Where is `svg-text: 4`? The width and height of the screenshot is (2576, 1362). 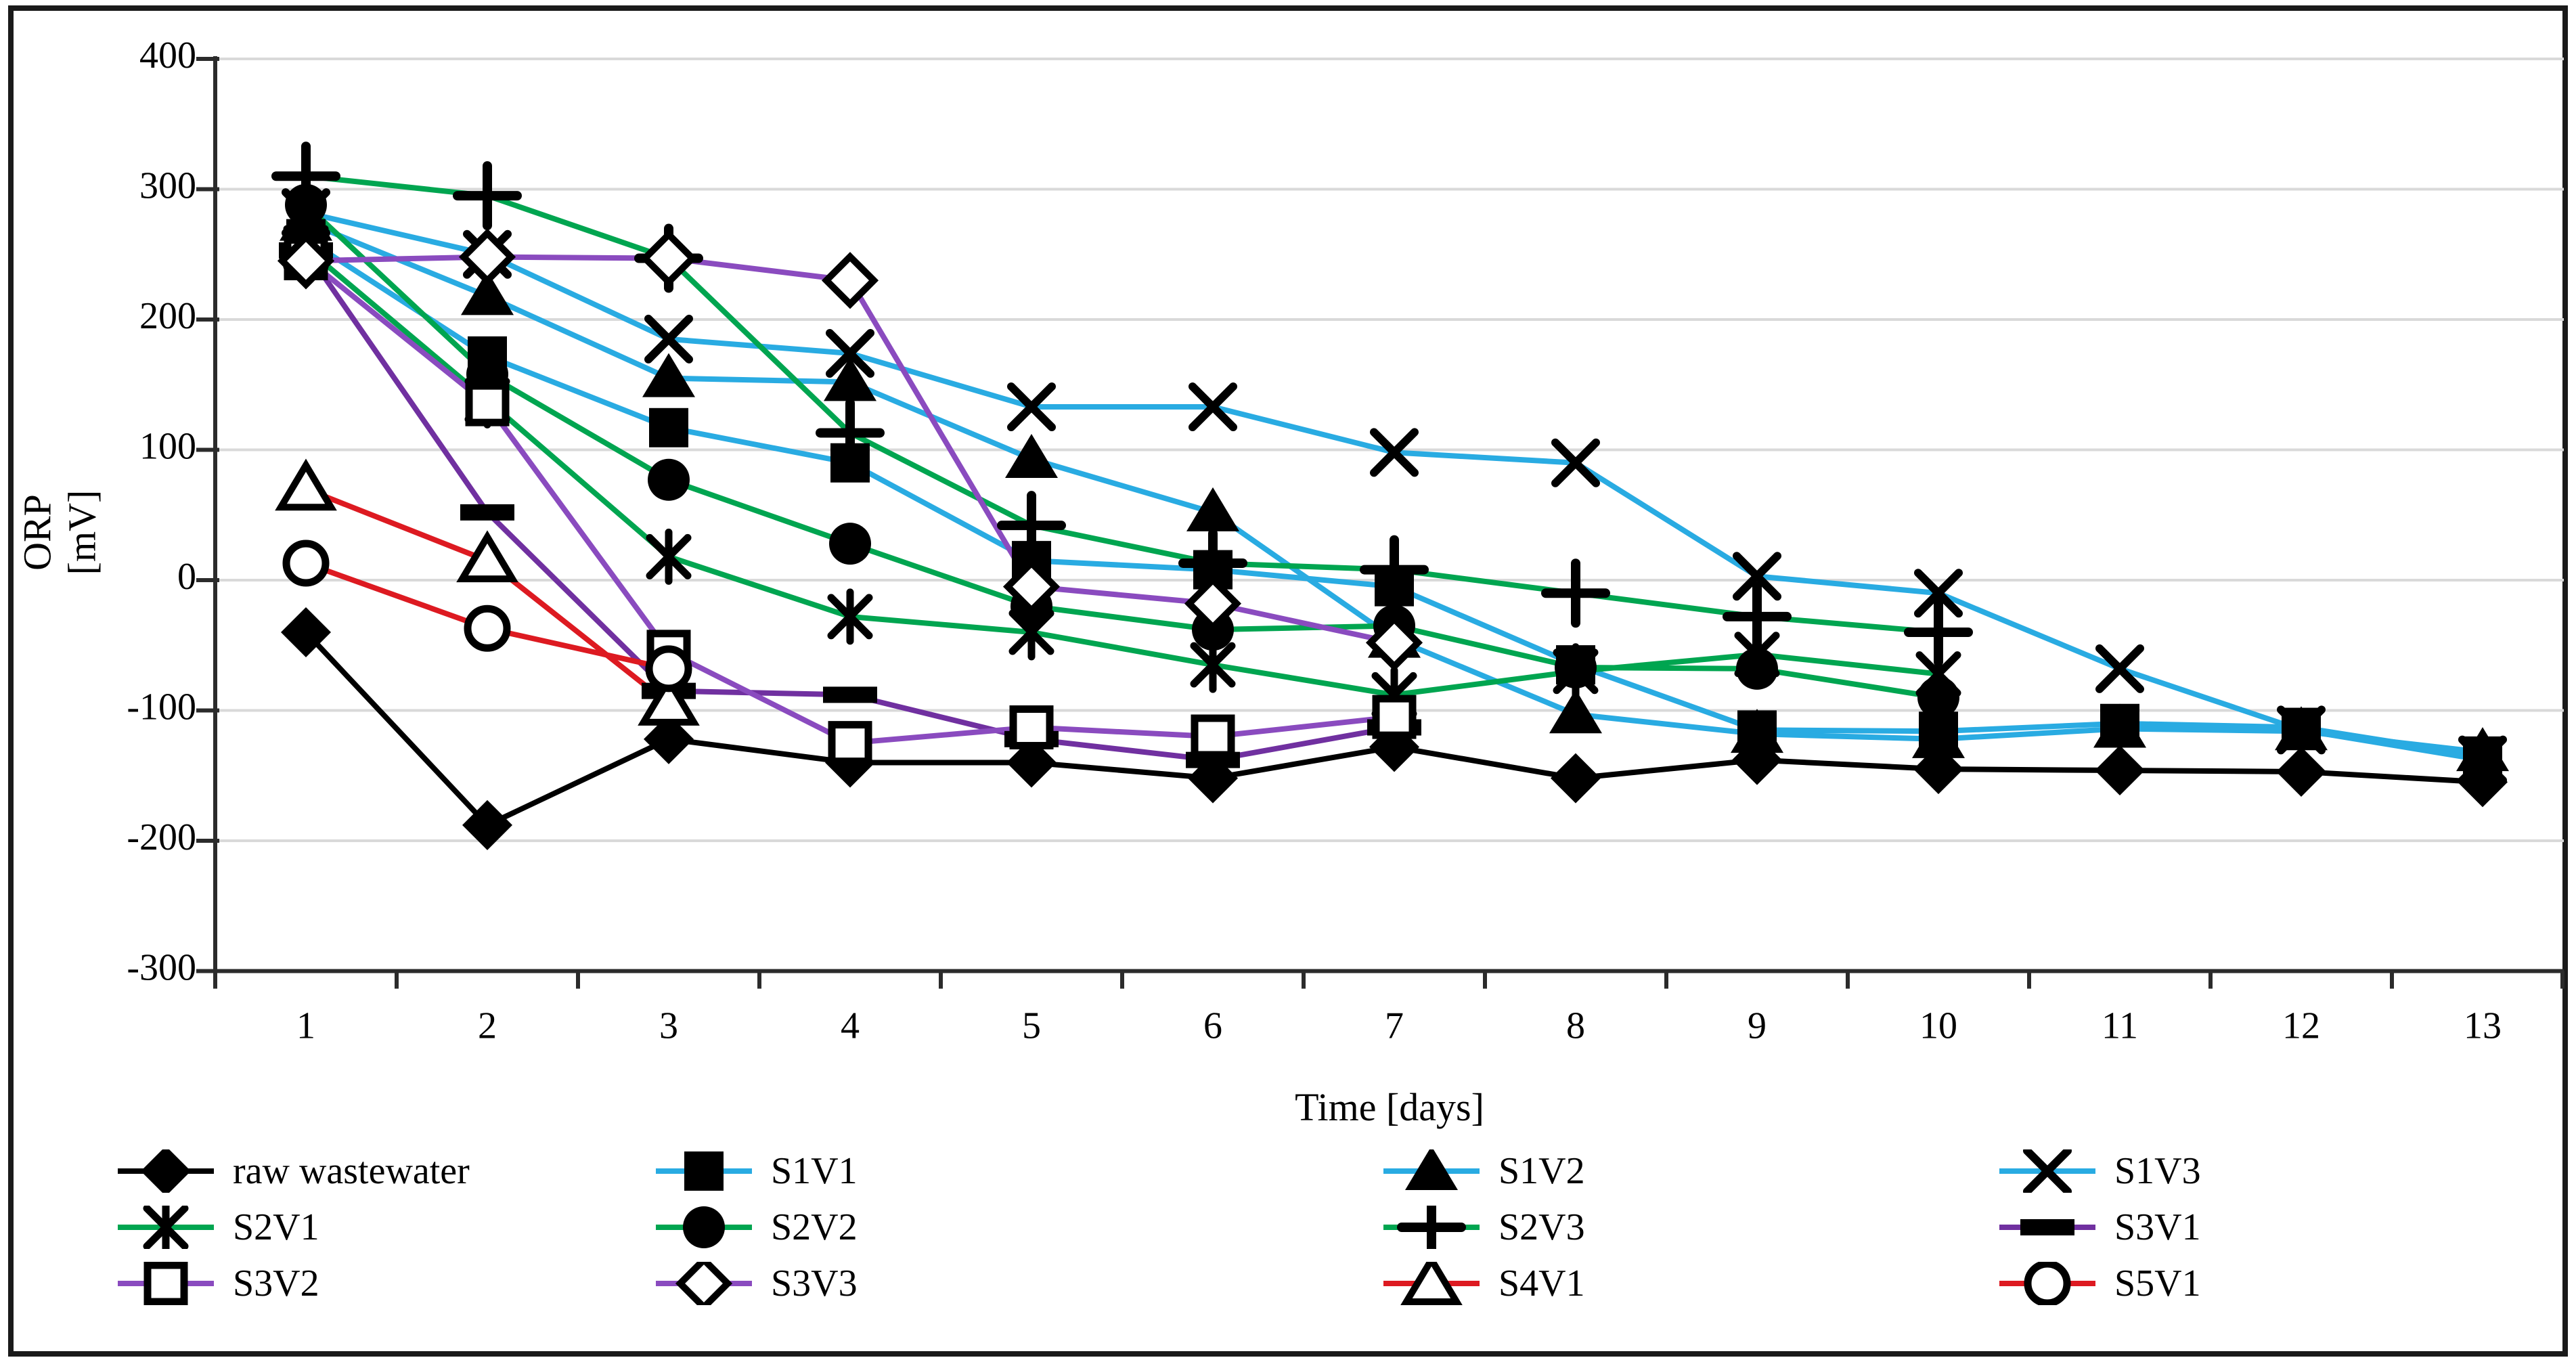 svg-text: 4 is located at coordinates (850, 1026).